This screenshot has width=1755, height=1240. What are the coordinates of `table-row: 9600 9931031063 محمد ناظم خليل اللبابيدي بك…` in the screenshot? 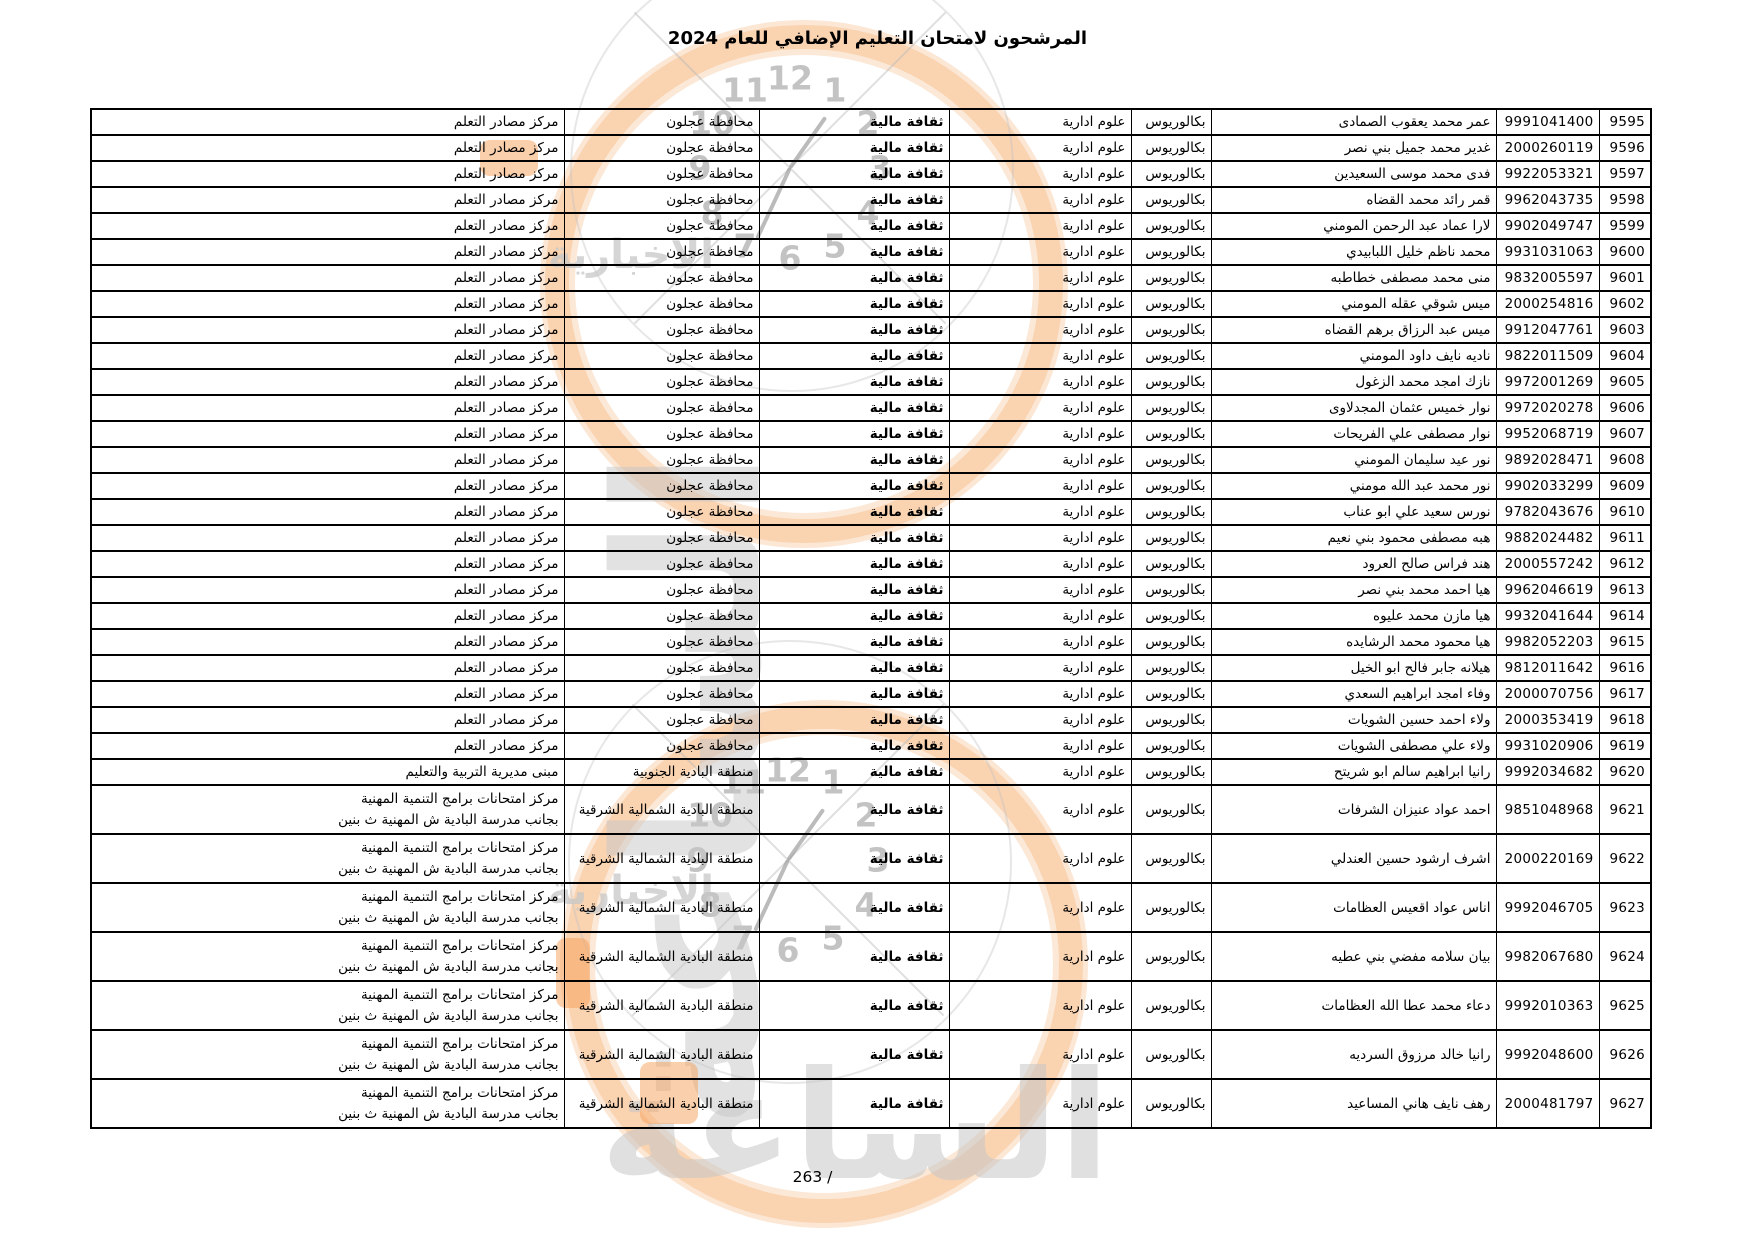 It's located at (871, 252).